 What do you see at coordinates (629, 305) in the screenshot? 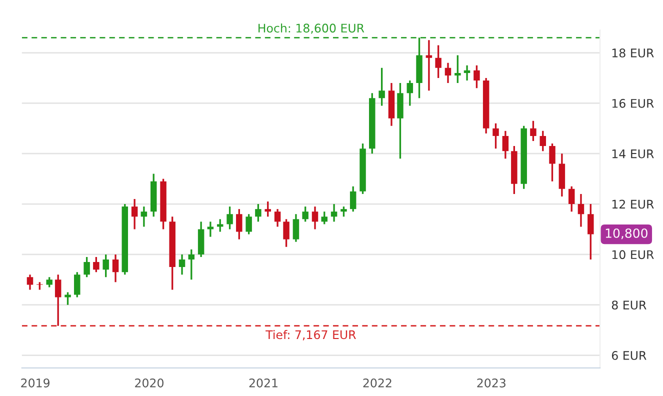
I see `y-tick-label: 8 EUR` at bounding box center [629, 305].